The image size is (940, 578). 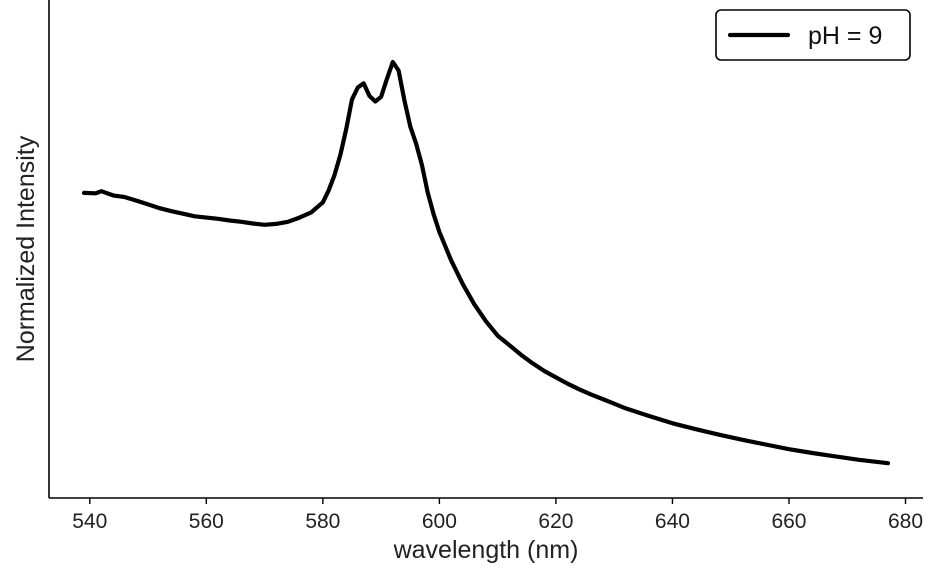 What do you see at coordinates (439, 521) in the screenshot?
I see `x-tick-label: 600` at bounding box center [439, 521].